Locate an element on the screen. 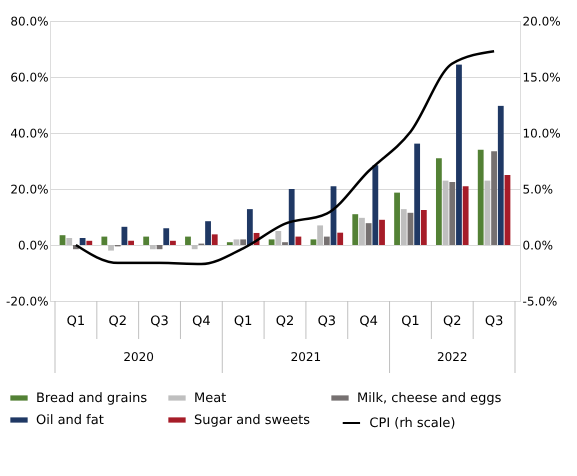 Image resolution: width=577 pixels, height=476 pixels. text: 2020 is located at coordinates (138, 357).